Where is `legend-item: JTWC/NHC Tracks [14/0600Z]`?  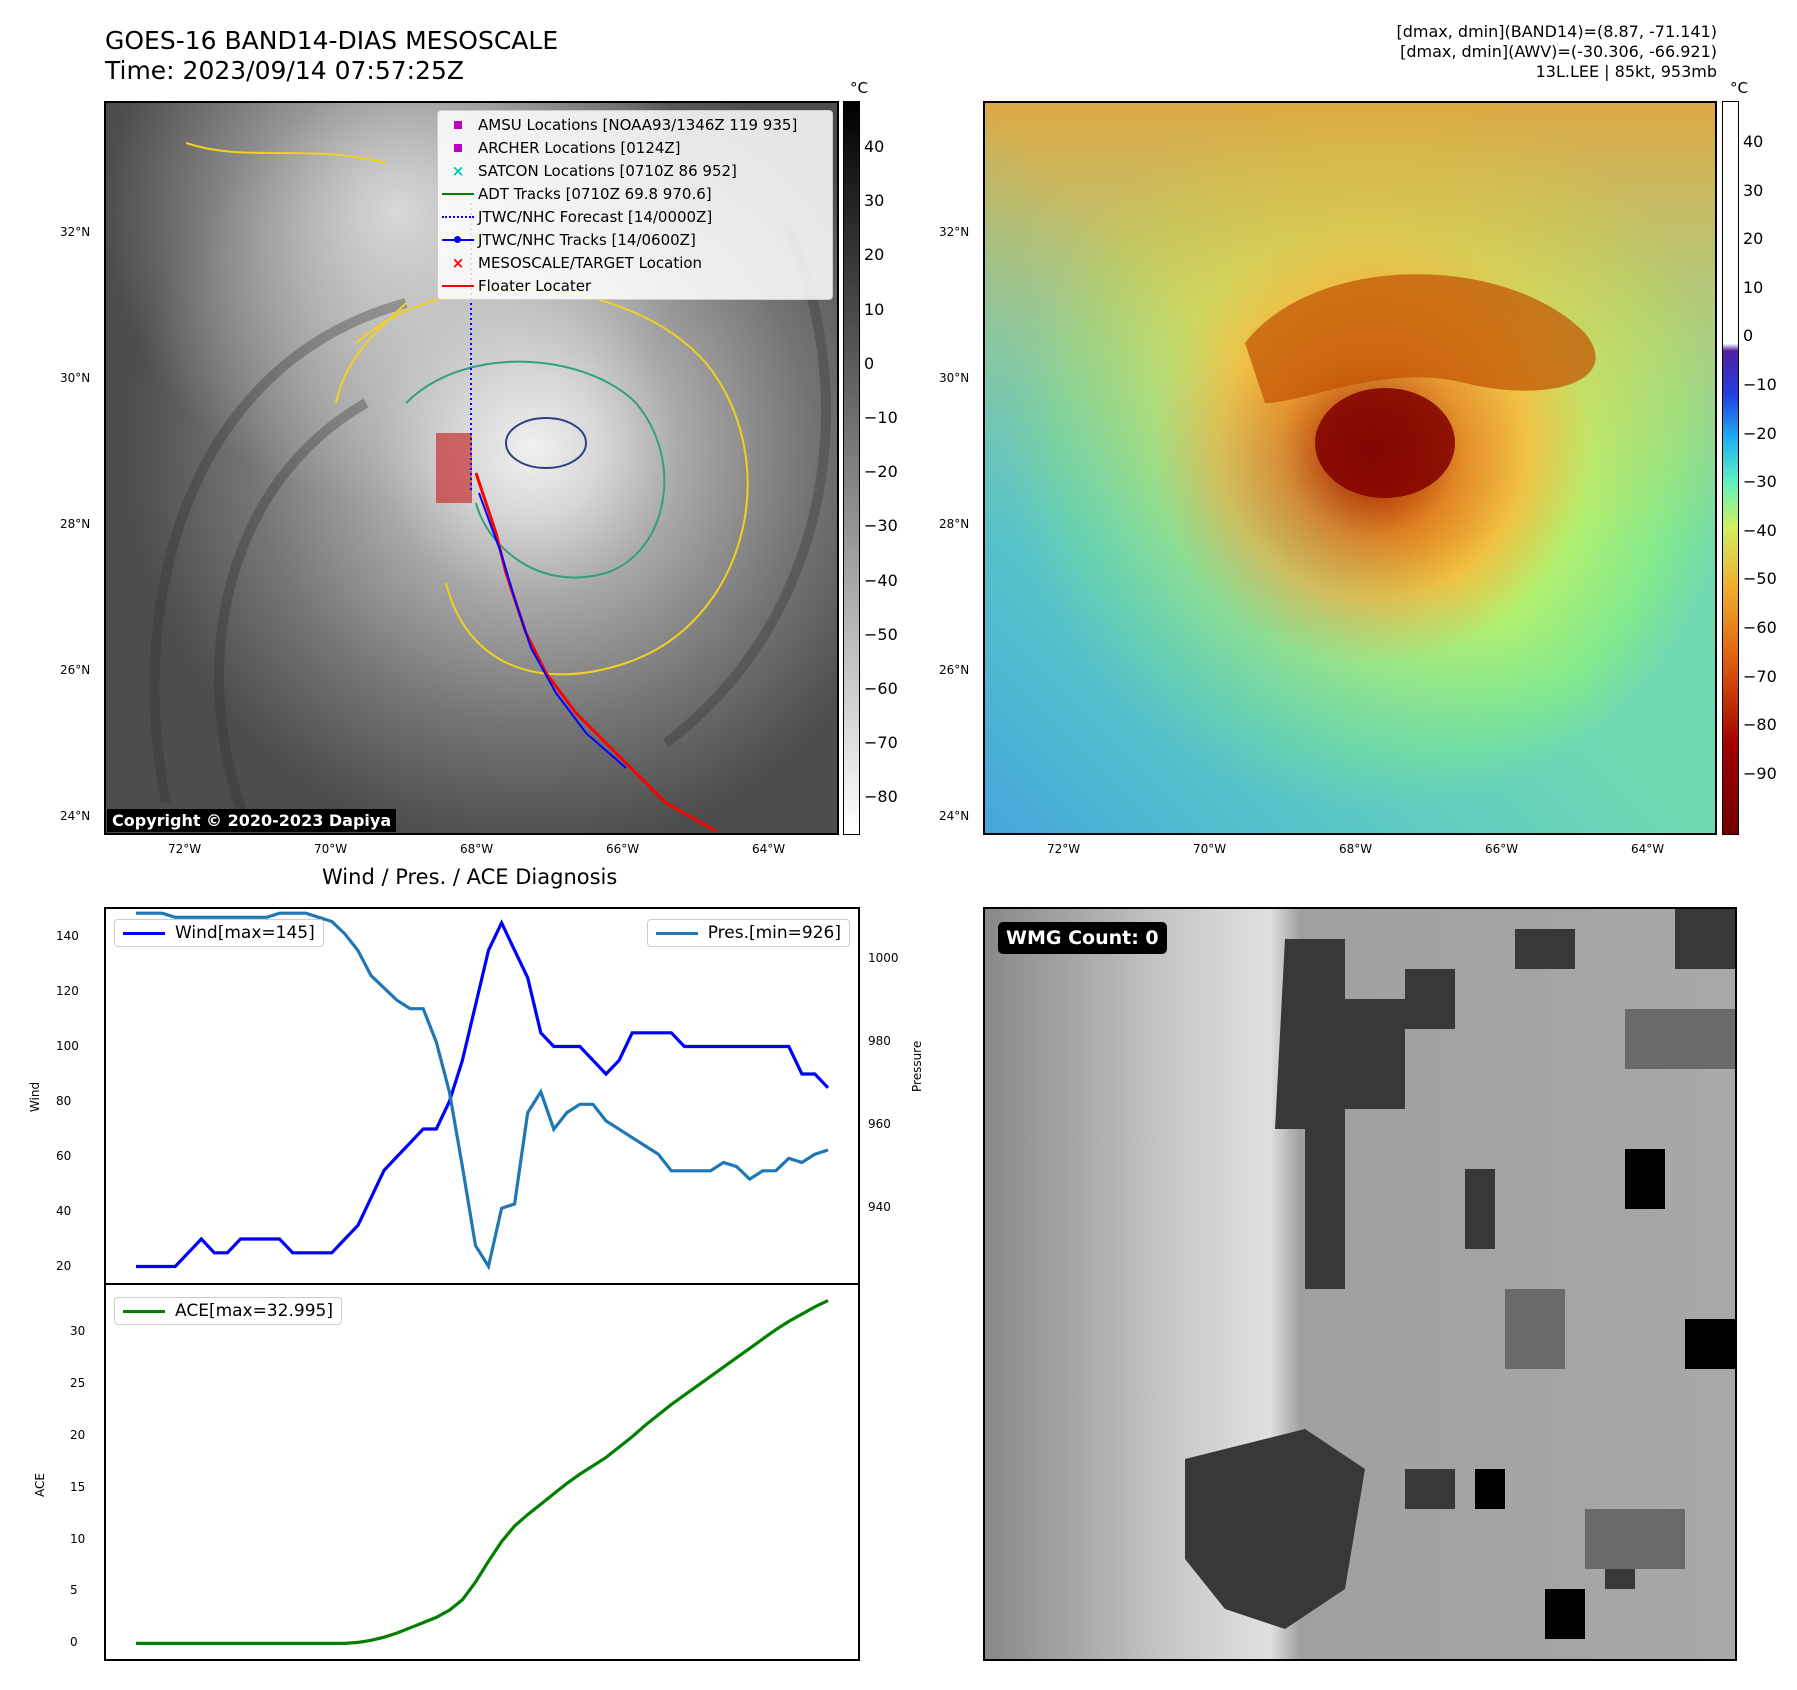 legend-item: JTWC/NHC Tracks [14/0600Z] is located at coordinates (635, 239).